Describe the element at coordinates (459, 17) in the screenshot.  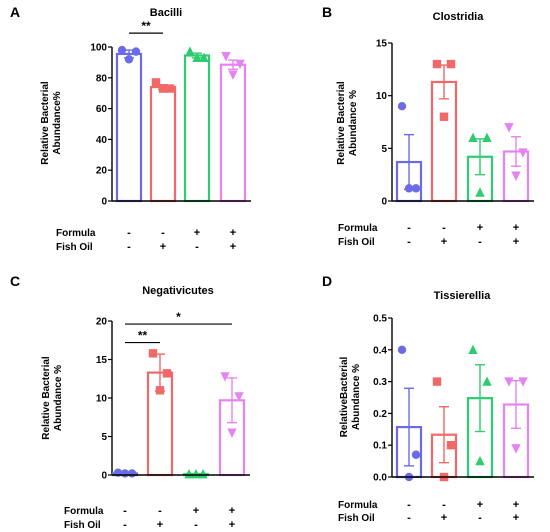
I see `panel-title: Clostridia` at that location.